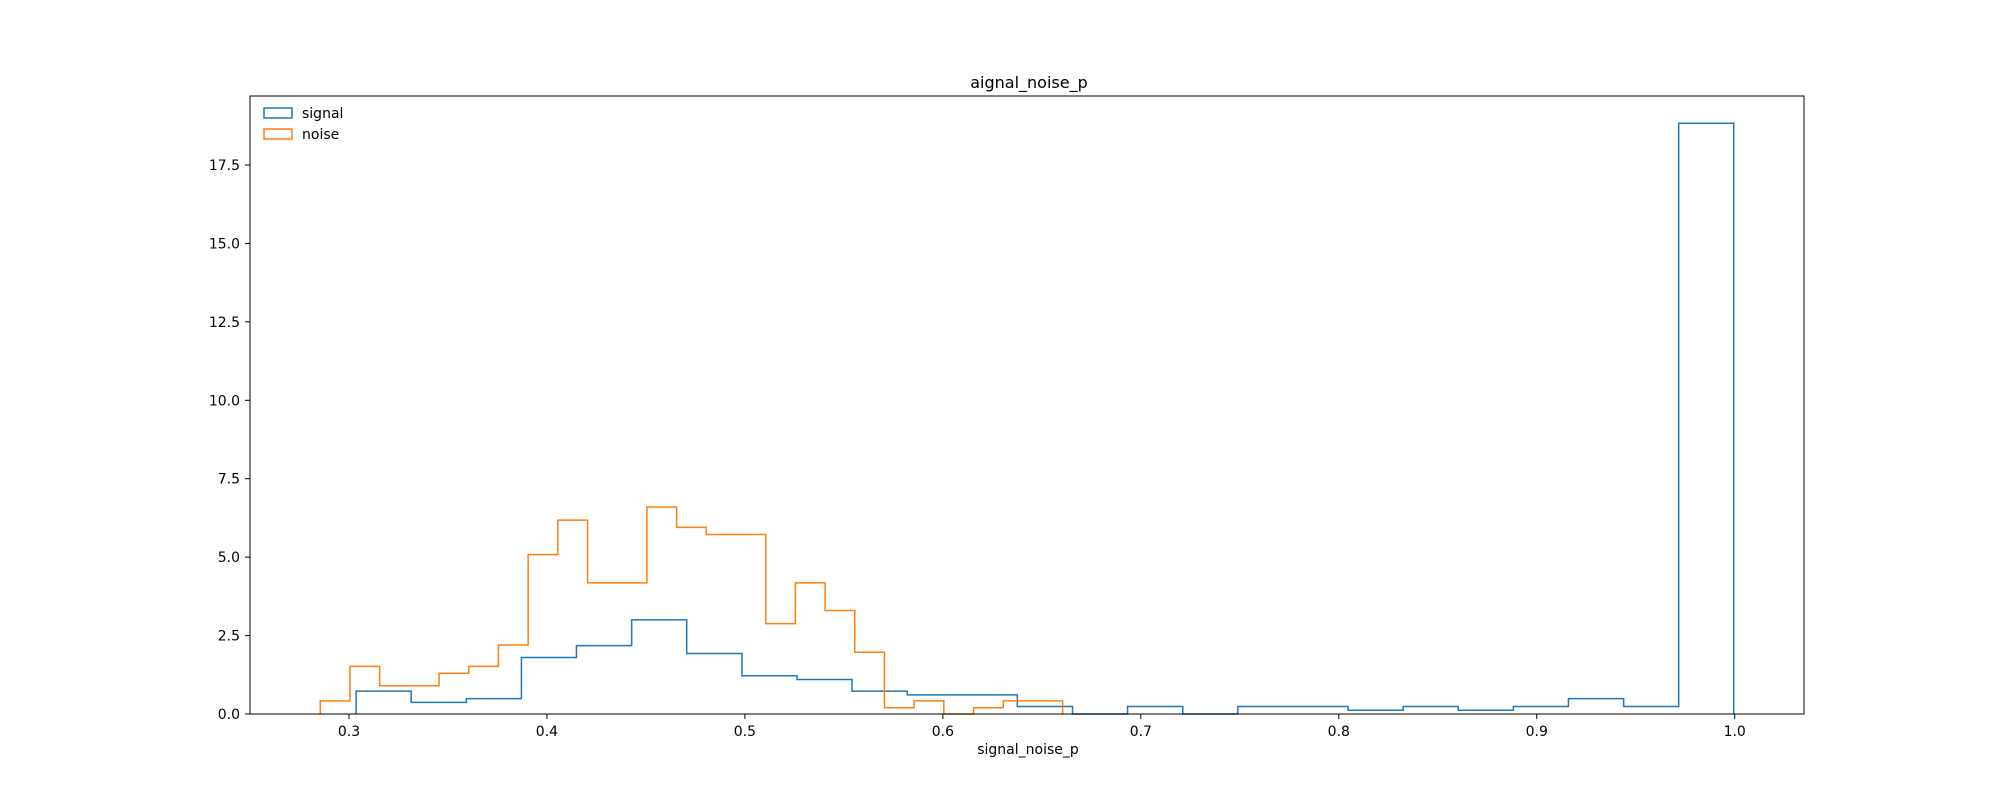 Image resolution: width=2000 pixels, height=800 pixels. What do you see at coordinates (224, 244) in the screenshot?
I see `y-tick-label: 15.0` at bounding box center [224, 244].